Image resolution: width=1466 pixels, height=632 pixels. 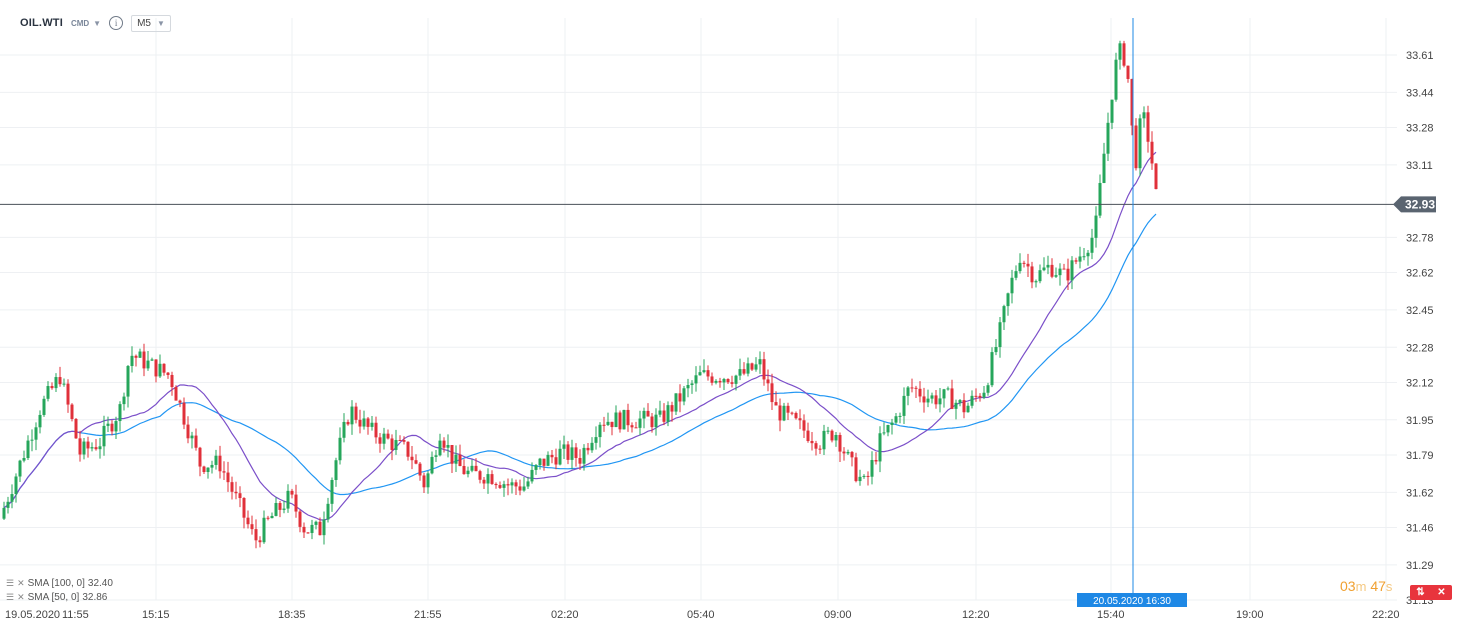 I want to click on y-tick-label: 31.29, so click(x=1420, y=566).